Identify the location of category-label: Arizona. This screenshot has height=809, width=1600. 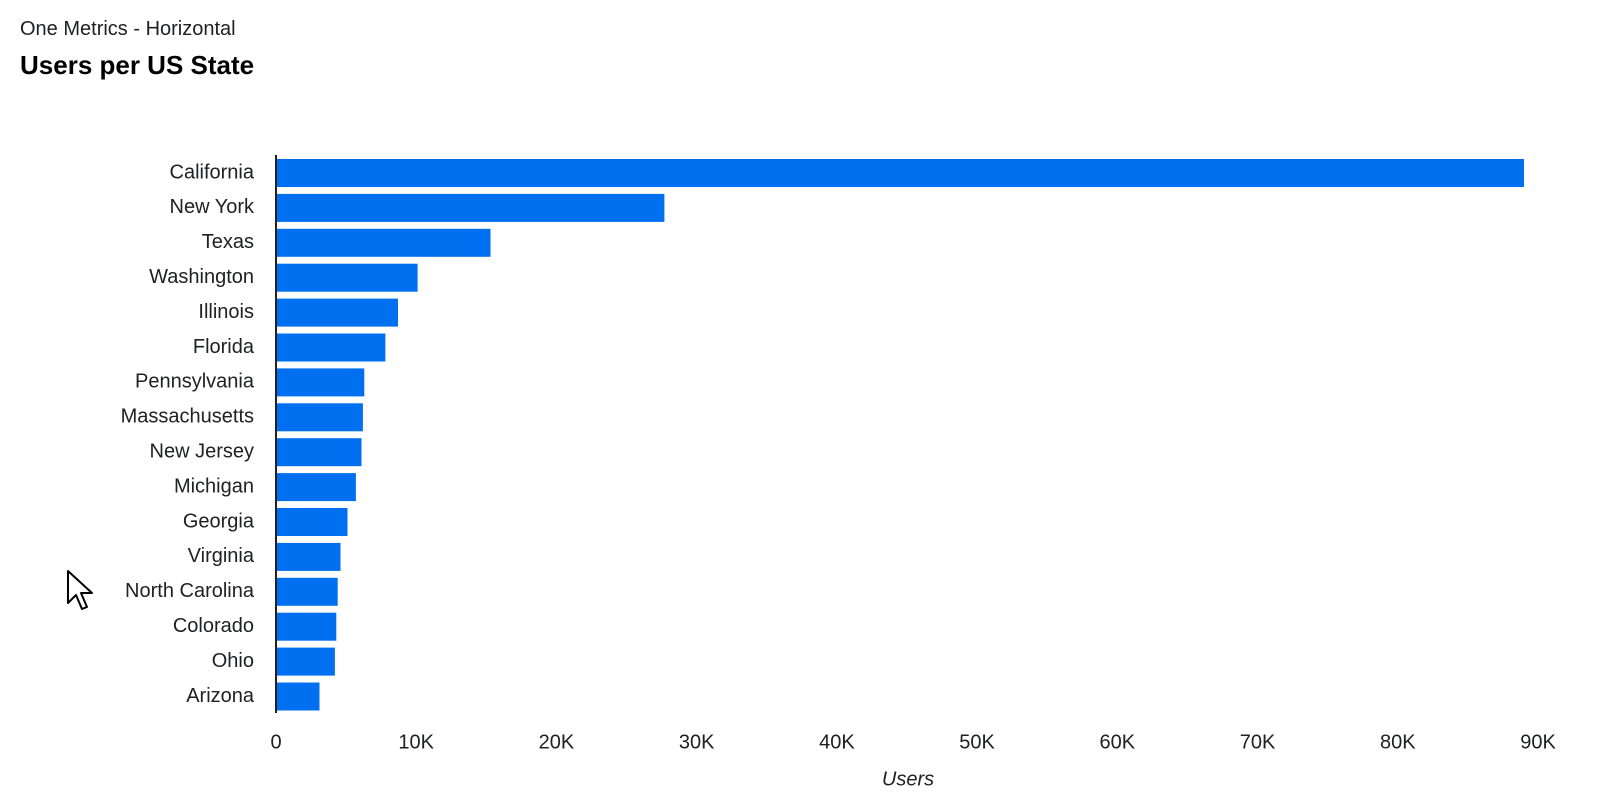
(220, 696).